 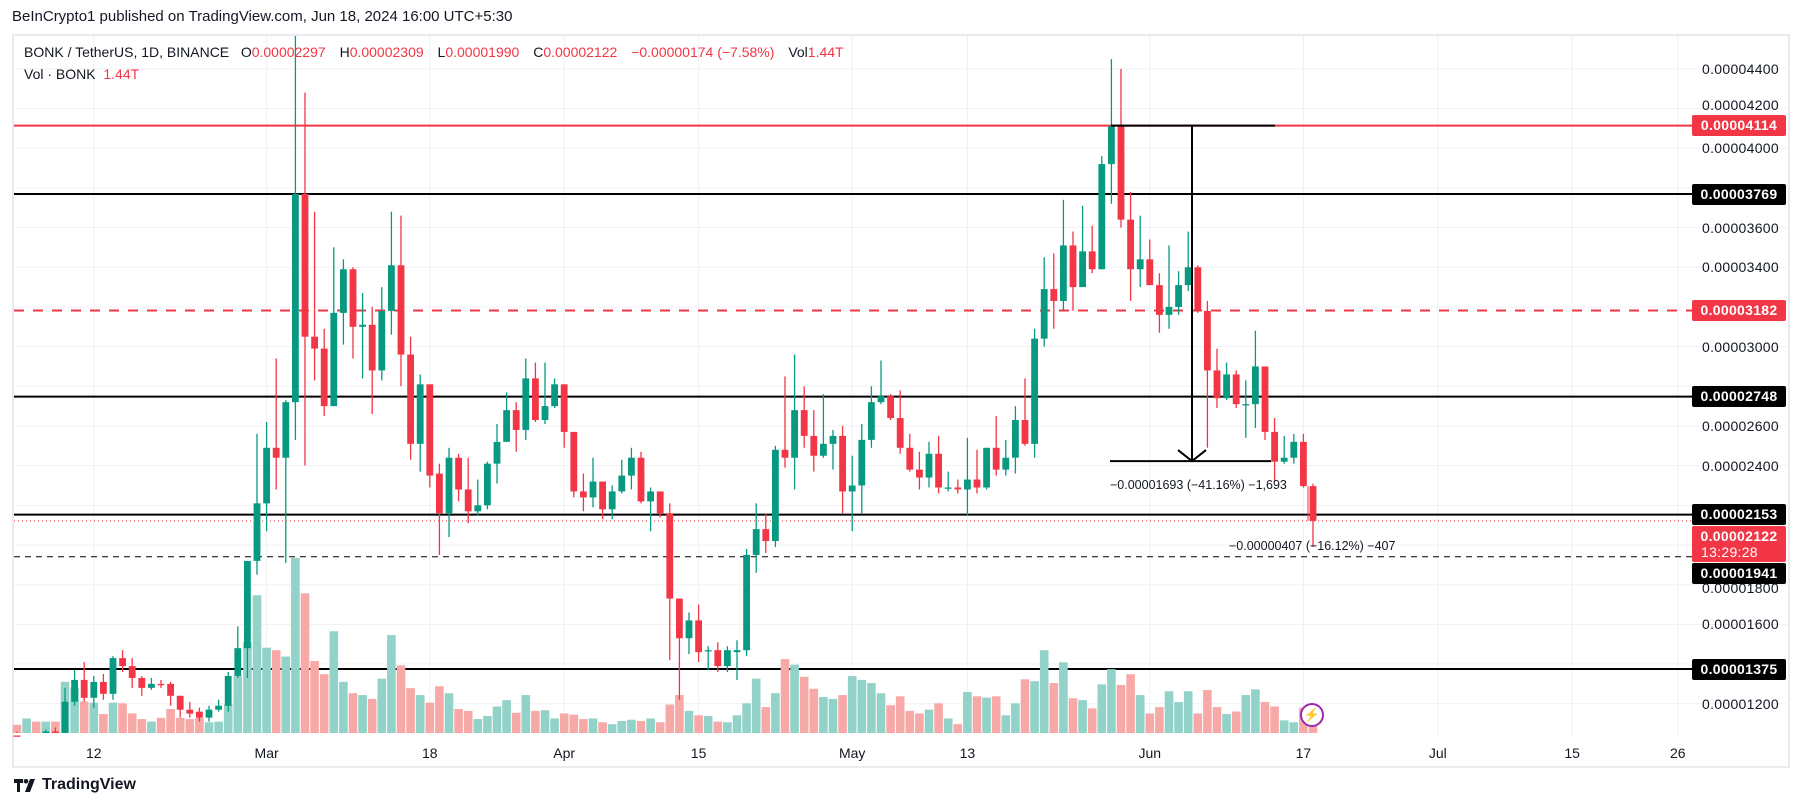 What do you see at coordinates (1312, 715) in the screenshot?
I see `lightning-icon: ⚡` at bounding box center [1312, 715].